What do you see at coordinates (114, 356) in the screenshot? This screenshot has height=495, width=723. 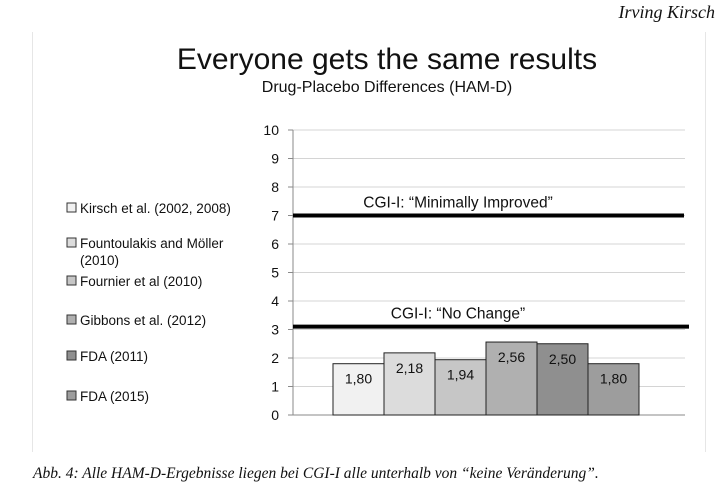 I see `legend-label: FDA (2011)` at bounding box center [114, 356].